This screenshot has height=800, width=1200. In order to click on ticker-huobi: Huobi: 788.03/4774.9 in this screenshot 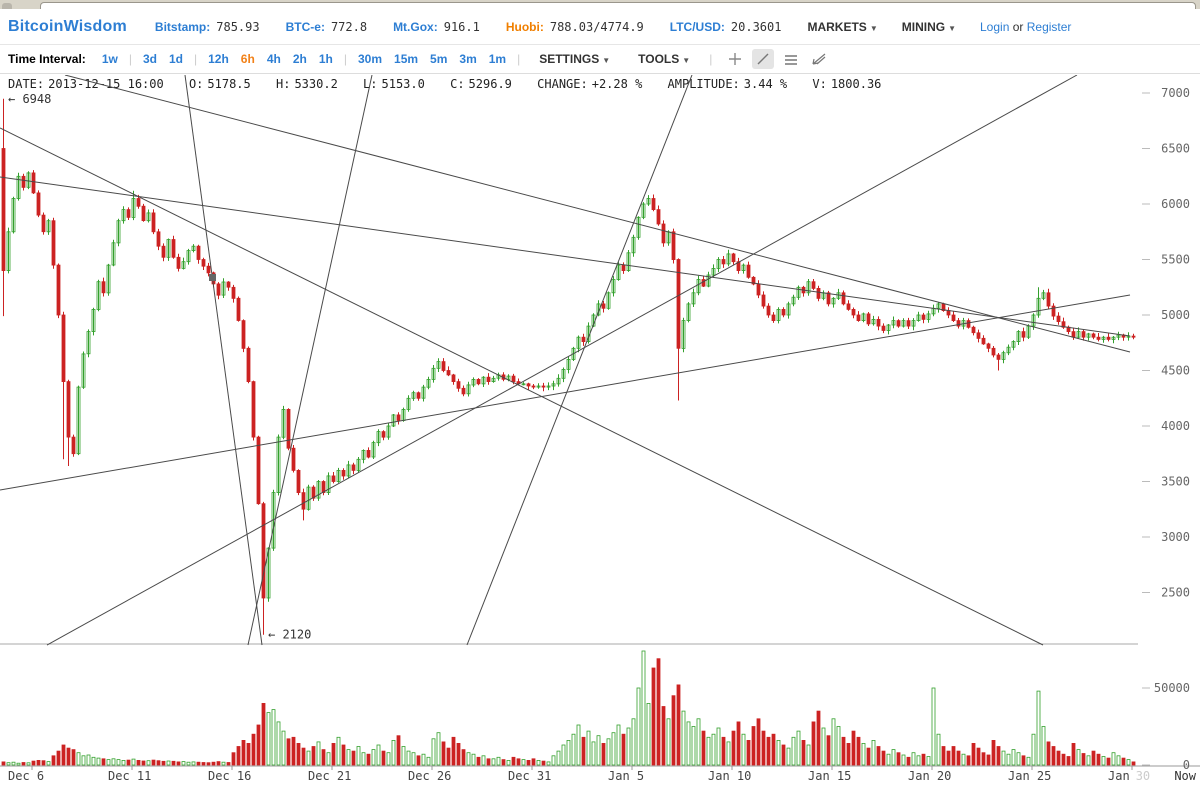, I will do `click(575, 27)`.